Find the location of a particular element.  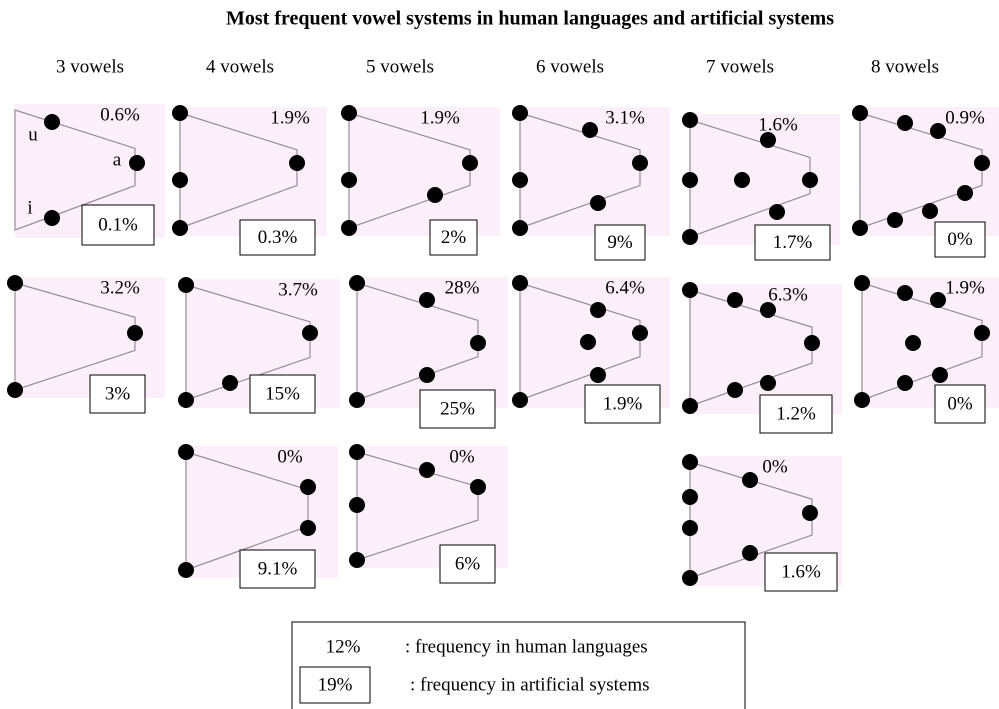

vowel-label: i is located at coordinates (29, 207).